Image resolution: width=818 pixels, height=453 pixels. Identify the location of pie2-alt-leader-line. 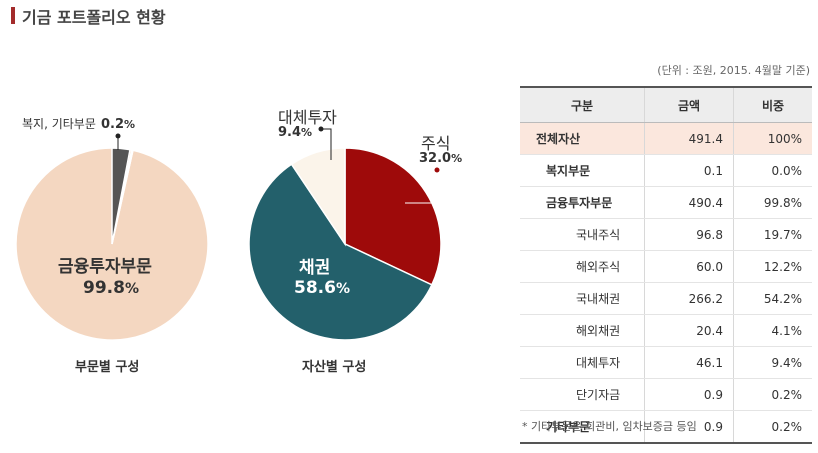
(326, 144).